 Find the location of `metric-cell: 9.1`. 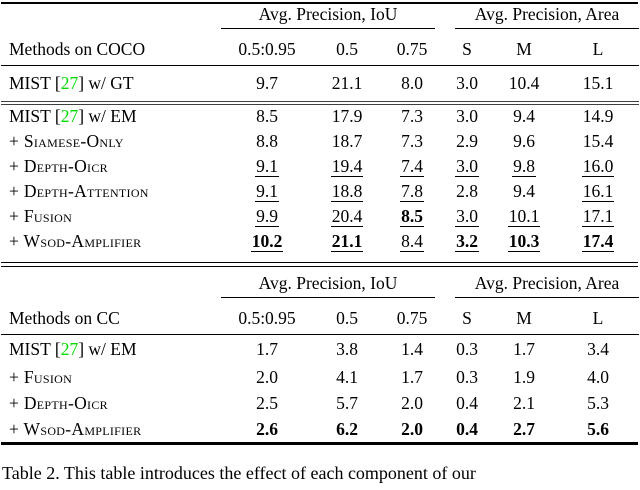

metric-cell: 9.1 is located at coordinates (267, 166).